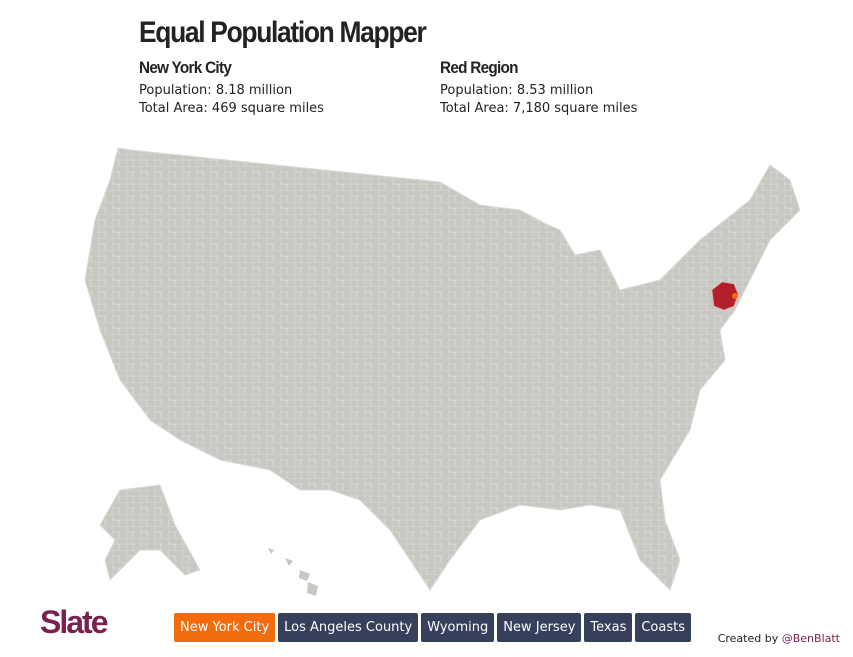 Image resolution: width=853 pixels, height=657 pixels. I want to click on red-region, so click(725, 296).